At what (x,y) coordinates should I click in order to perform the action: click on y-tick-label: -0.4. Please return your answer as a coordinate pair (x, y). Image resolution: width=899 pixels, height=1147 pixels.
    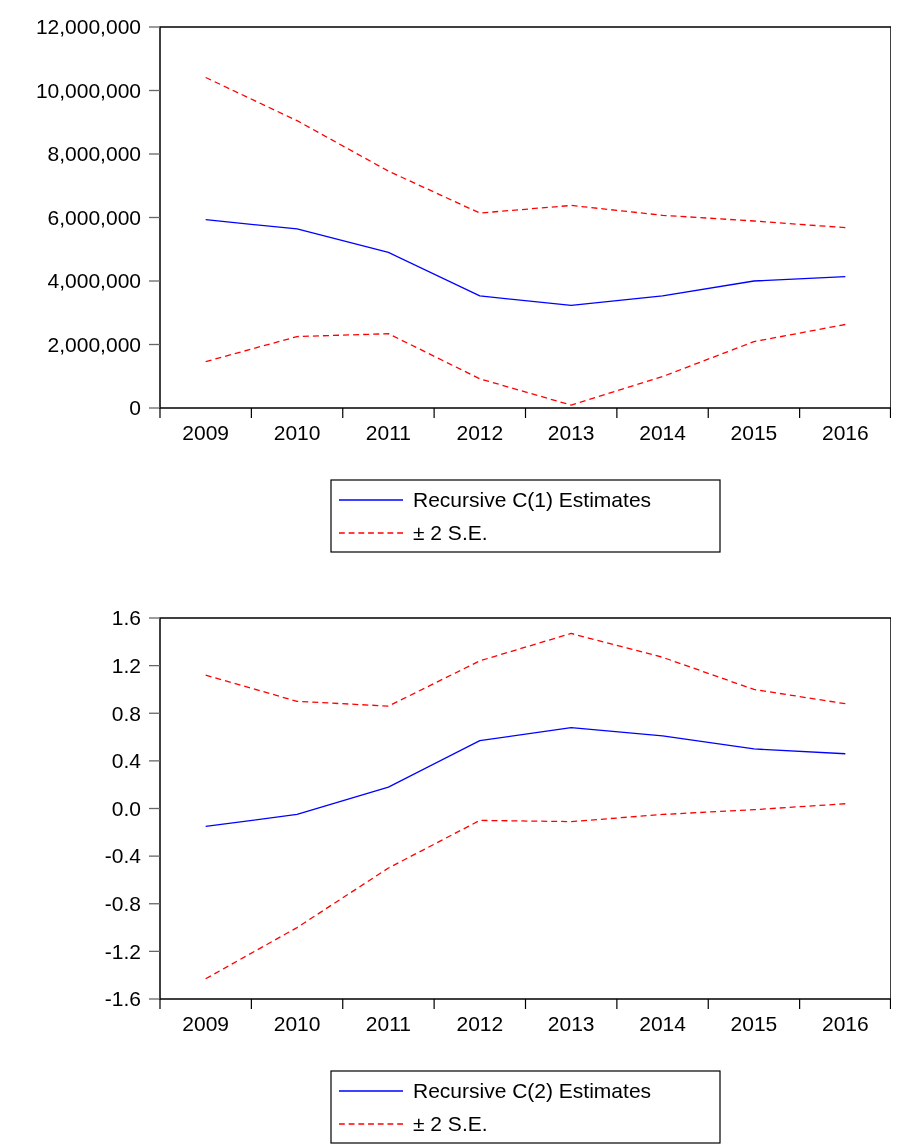
    Looking at the image, I should click on (123, 856).